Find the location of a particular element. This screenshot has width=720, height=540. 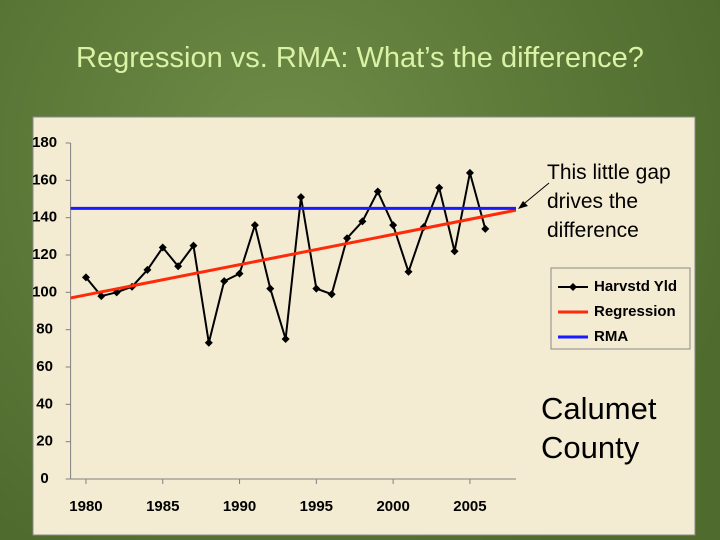

x-tick-label: 1995 is located at coordinates (316, 506).